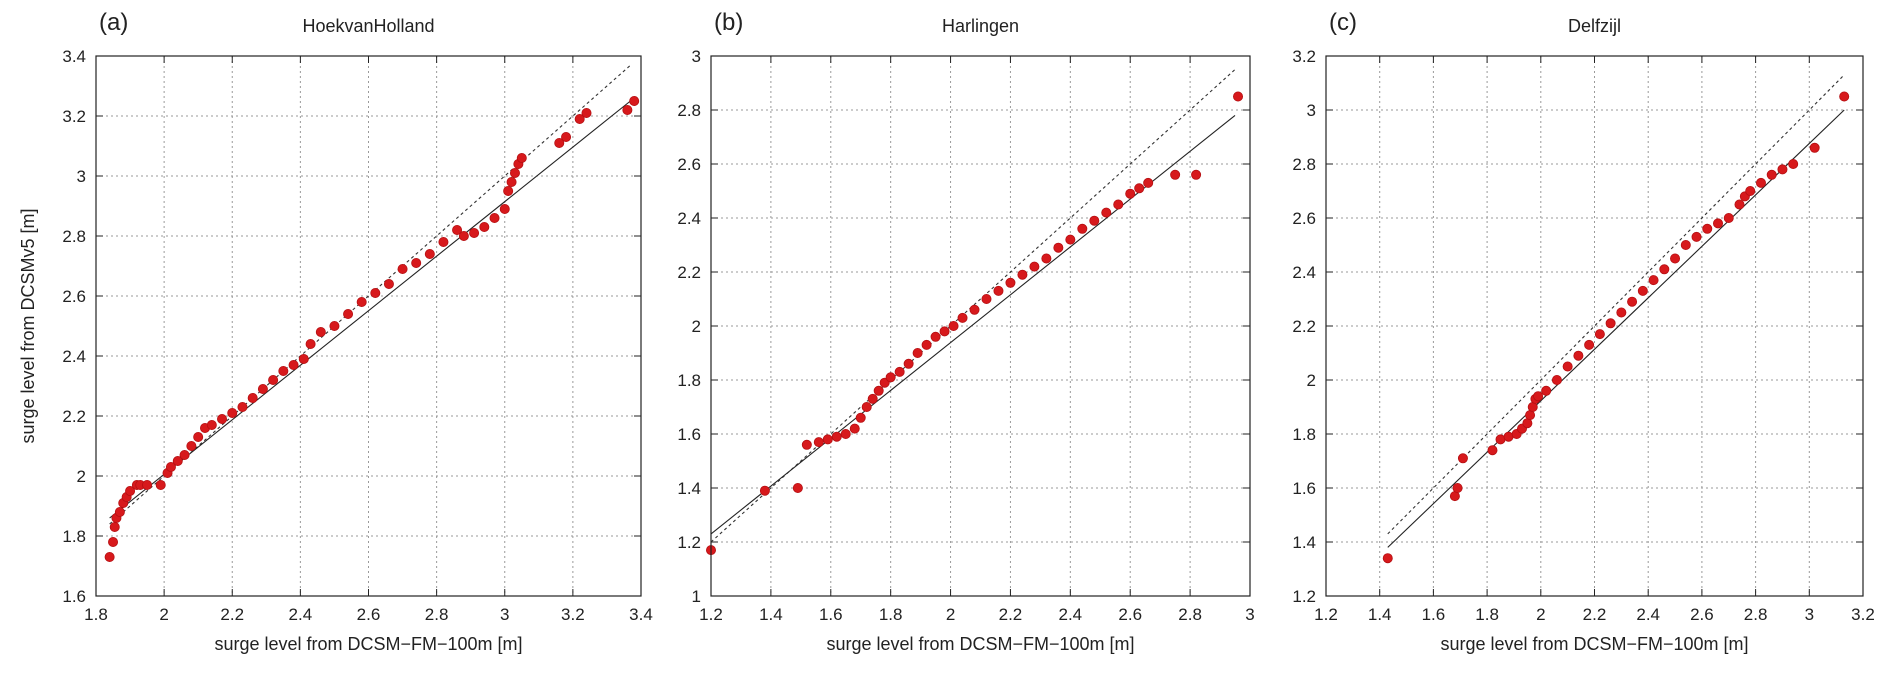  What do you see at coordinates (1594, 26) in the screenshot?
I see `panel-title: Delfzijl` at bounding box center [1594, 26].